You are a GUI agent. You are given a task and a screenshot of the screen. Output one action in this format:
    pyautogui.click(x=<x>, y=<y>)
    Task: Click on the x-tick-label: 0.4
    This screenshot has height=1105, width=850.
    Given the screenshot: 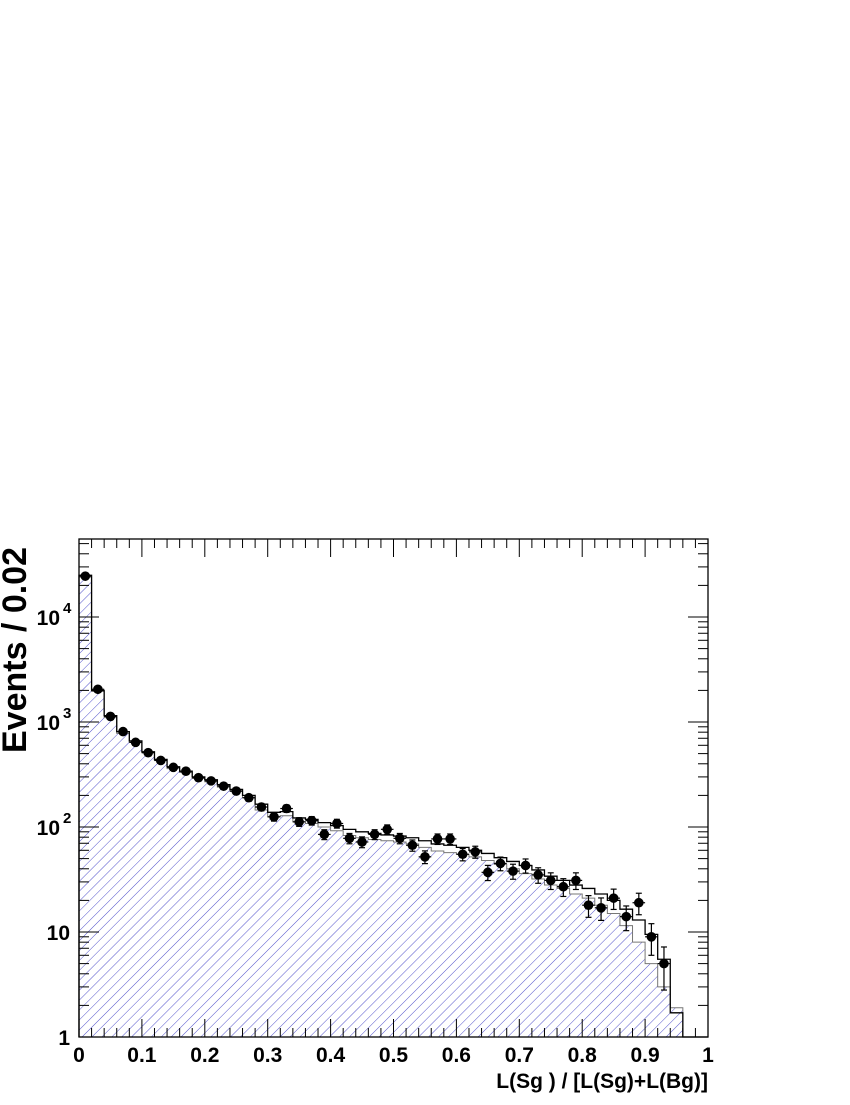 What is the action you would take?
    pyautogui.click(x=331, y=1055)
    